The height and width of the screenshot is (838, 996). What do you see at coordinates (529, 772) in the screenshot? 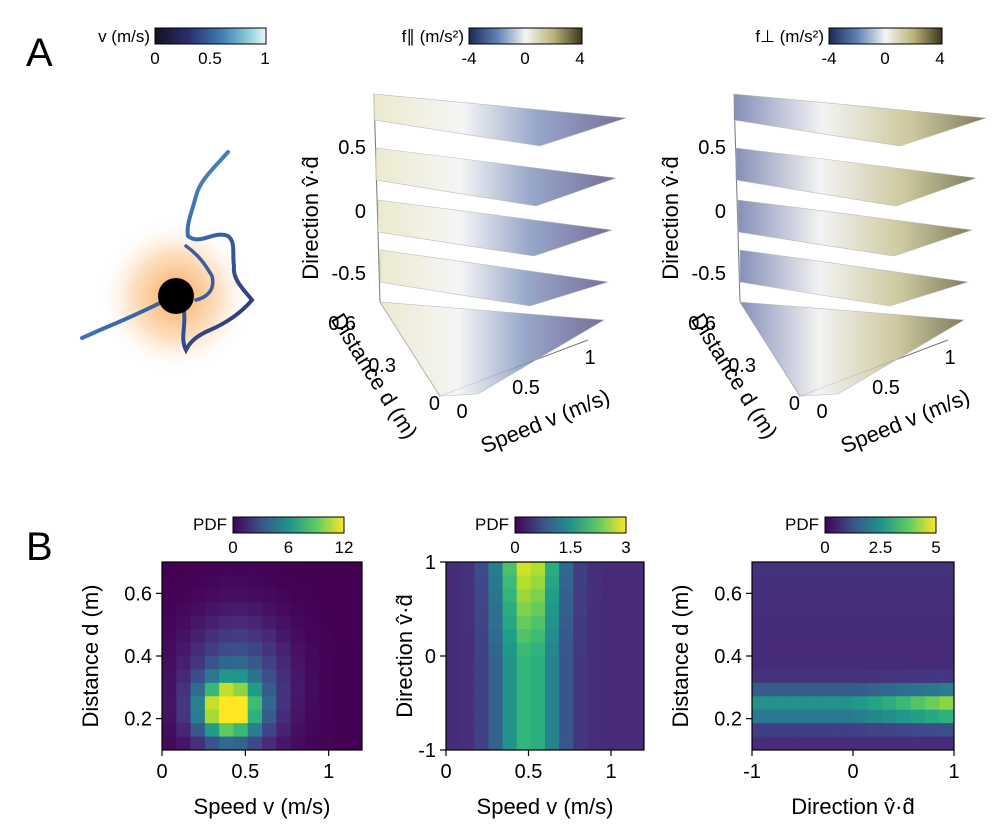
I see `x-tick-label: 0.5` at bounding box center [529, 772].